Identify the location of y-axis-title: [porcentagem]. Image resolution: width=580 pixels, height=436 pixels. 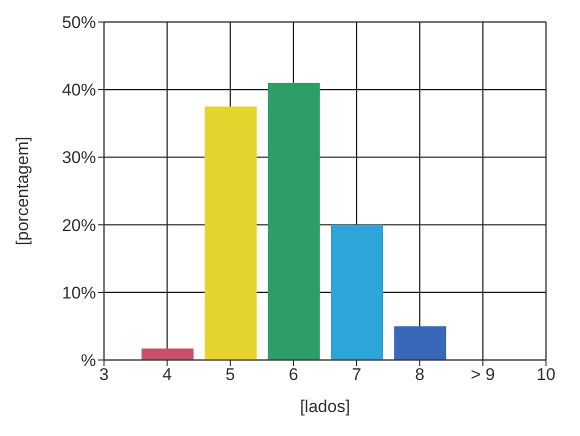
(22, 191).